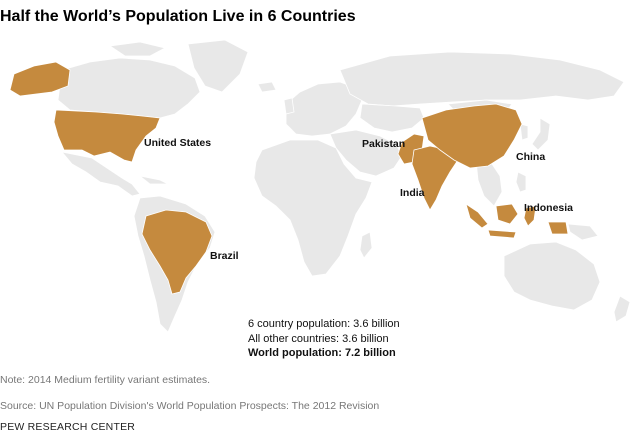 This screenshot has height=439, width=637. What do you see at coordinates (583, 232) in the screenshot?
I see `papua-new-guinea` at bounding box center [583, 232].